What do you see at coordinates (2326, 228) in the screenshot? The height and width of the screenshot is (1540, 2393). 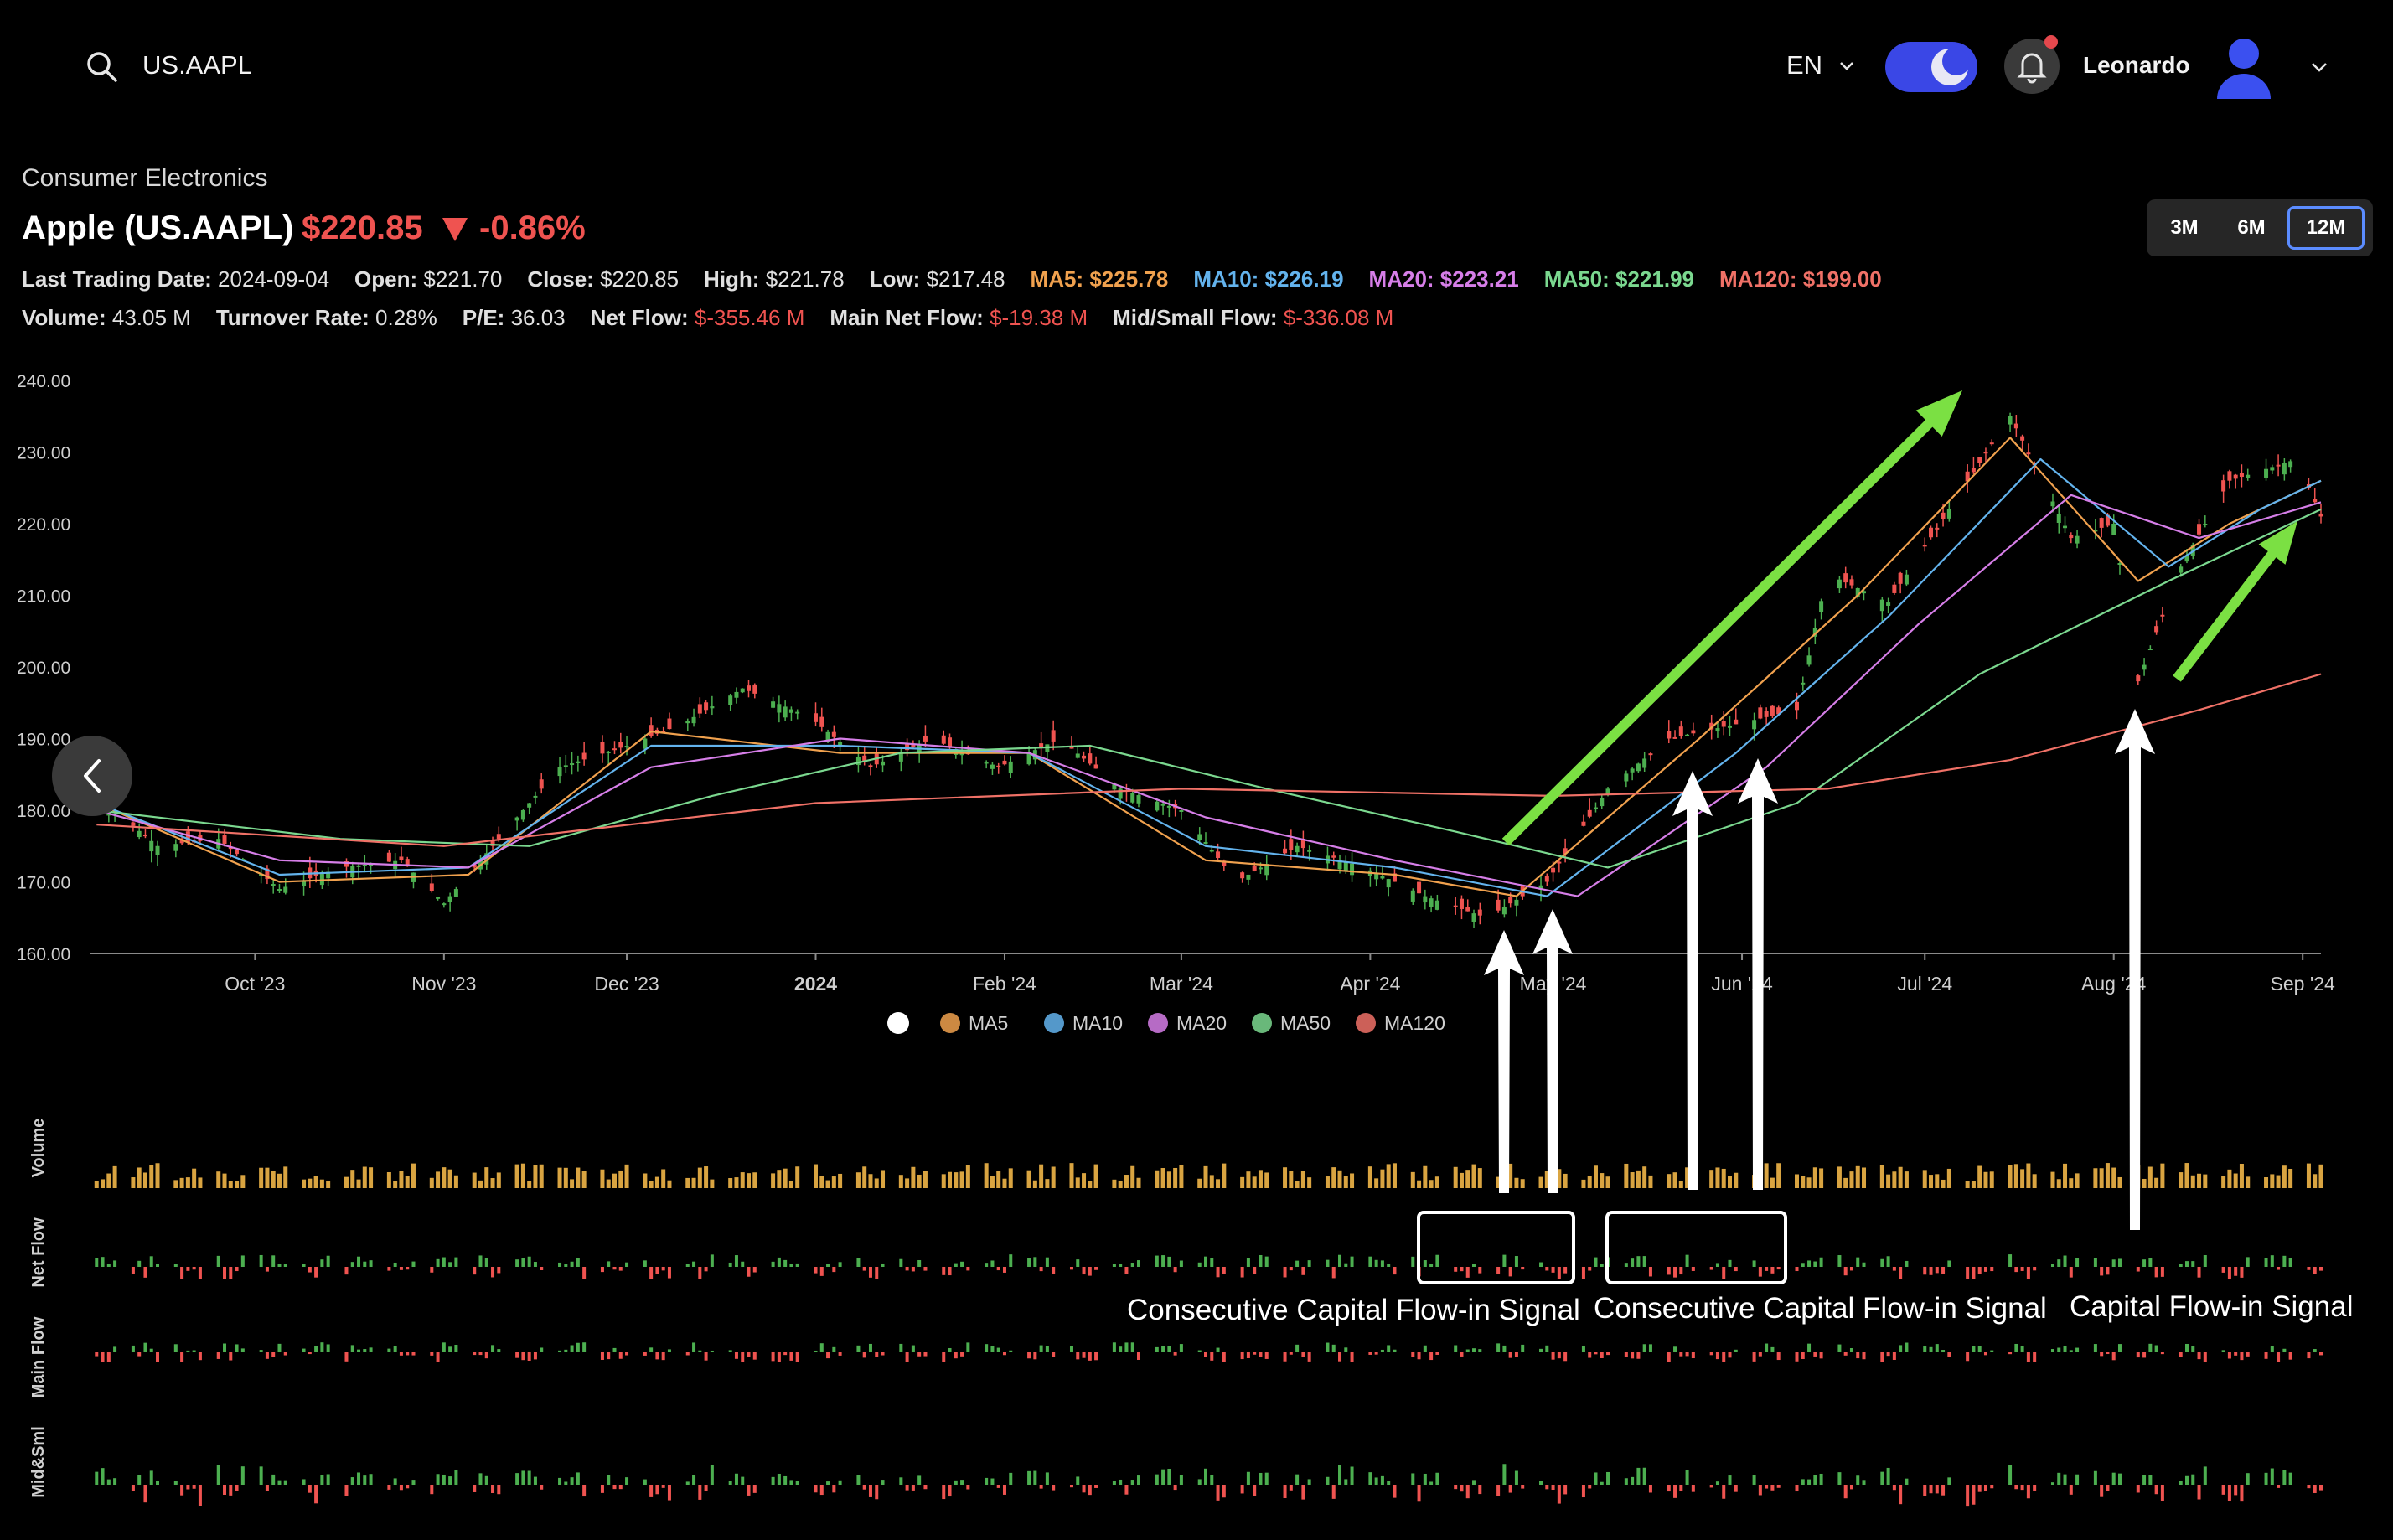 I see `range-12m-button: 12M` at bounding box center [2326, 228].